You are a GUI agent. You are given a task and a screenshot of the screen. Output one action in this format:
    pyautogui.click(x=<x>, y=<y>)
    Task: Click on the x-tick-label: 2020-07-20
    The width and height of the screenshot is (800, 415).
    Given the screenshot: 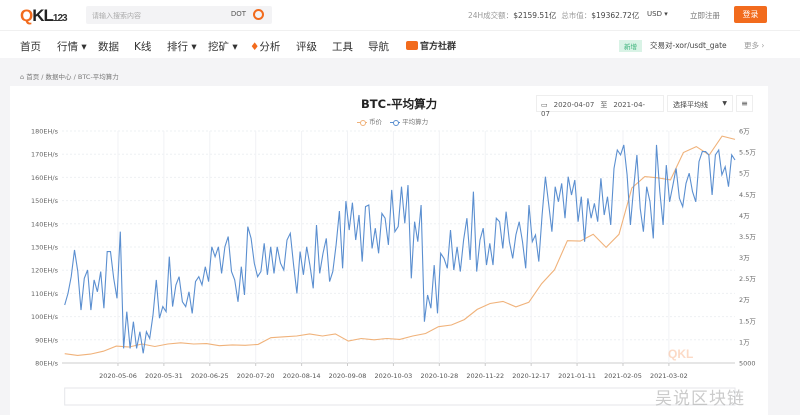 What is the action you would take?
    pyautogui.click(x=256, y=376)
    